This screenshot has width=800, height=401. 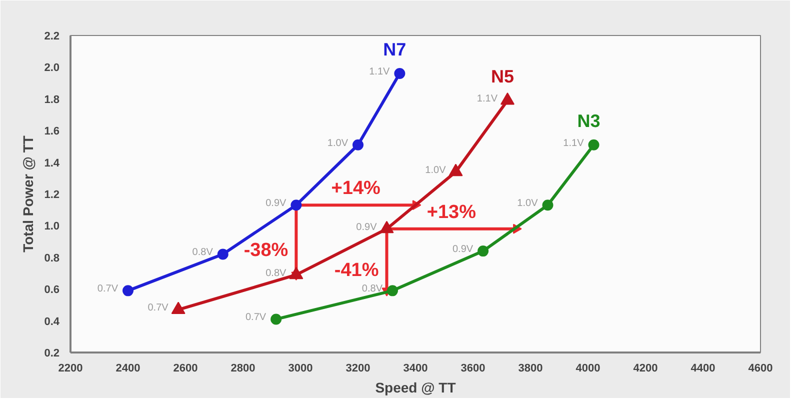 I want to click on series-label: N7, so click(x=394, y=50).